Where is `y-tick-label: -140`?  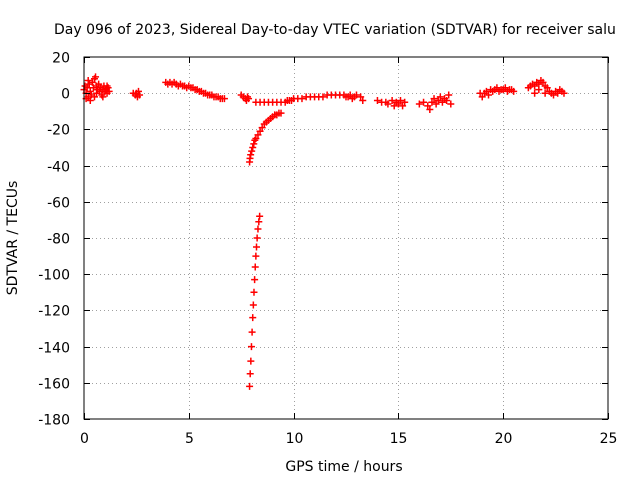 y-tick-label: -140 is located at coordinates (54, 349).